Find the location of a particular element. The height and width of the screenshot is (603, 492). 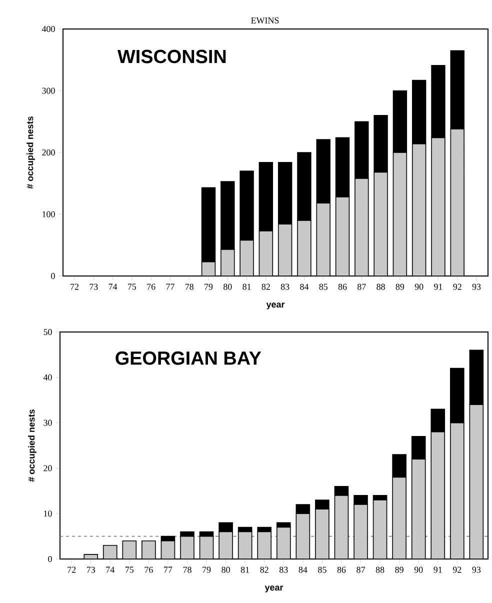

y-tick-label: 30 is located at coordinates (48, 423).